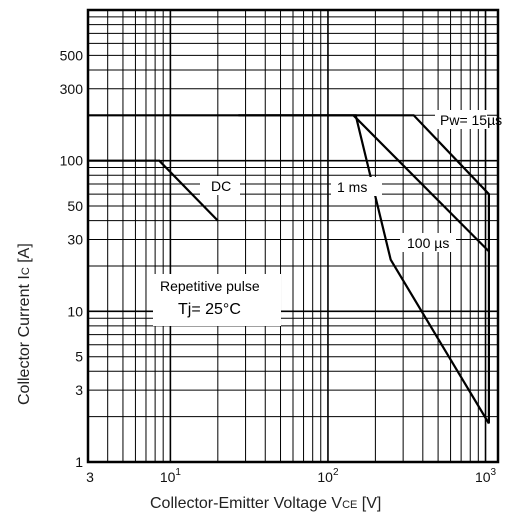 This screenshot has width=527, height=517. What do you see at coordinates (72, 161) in the screenshot?
I see `y-tick-label: 100` at bounding box center [72, 161].